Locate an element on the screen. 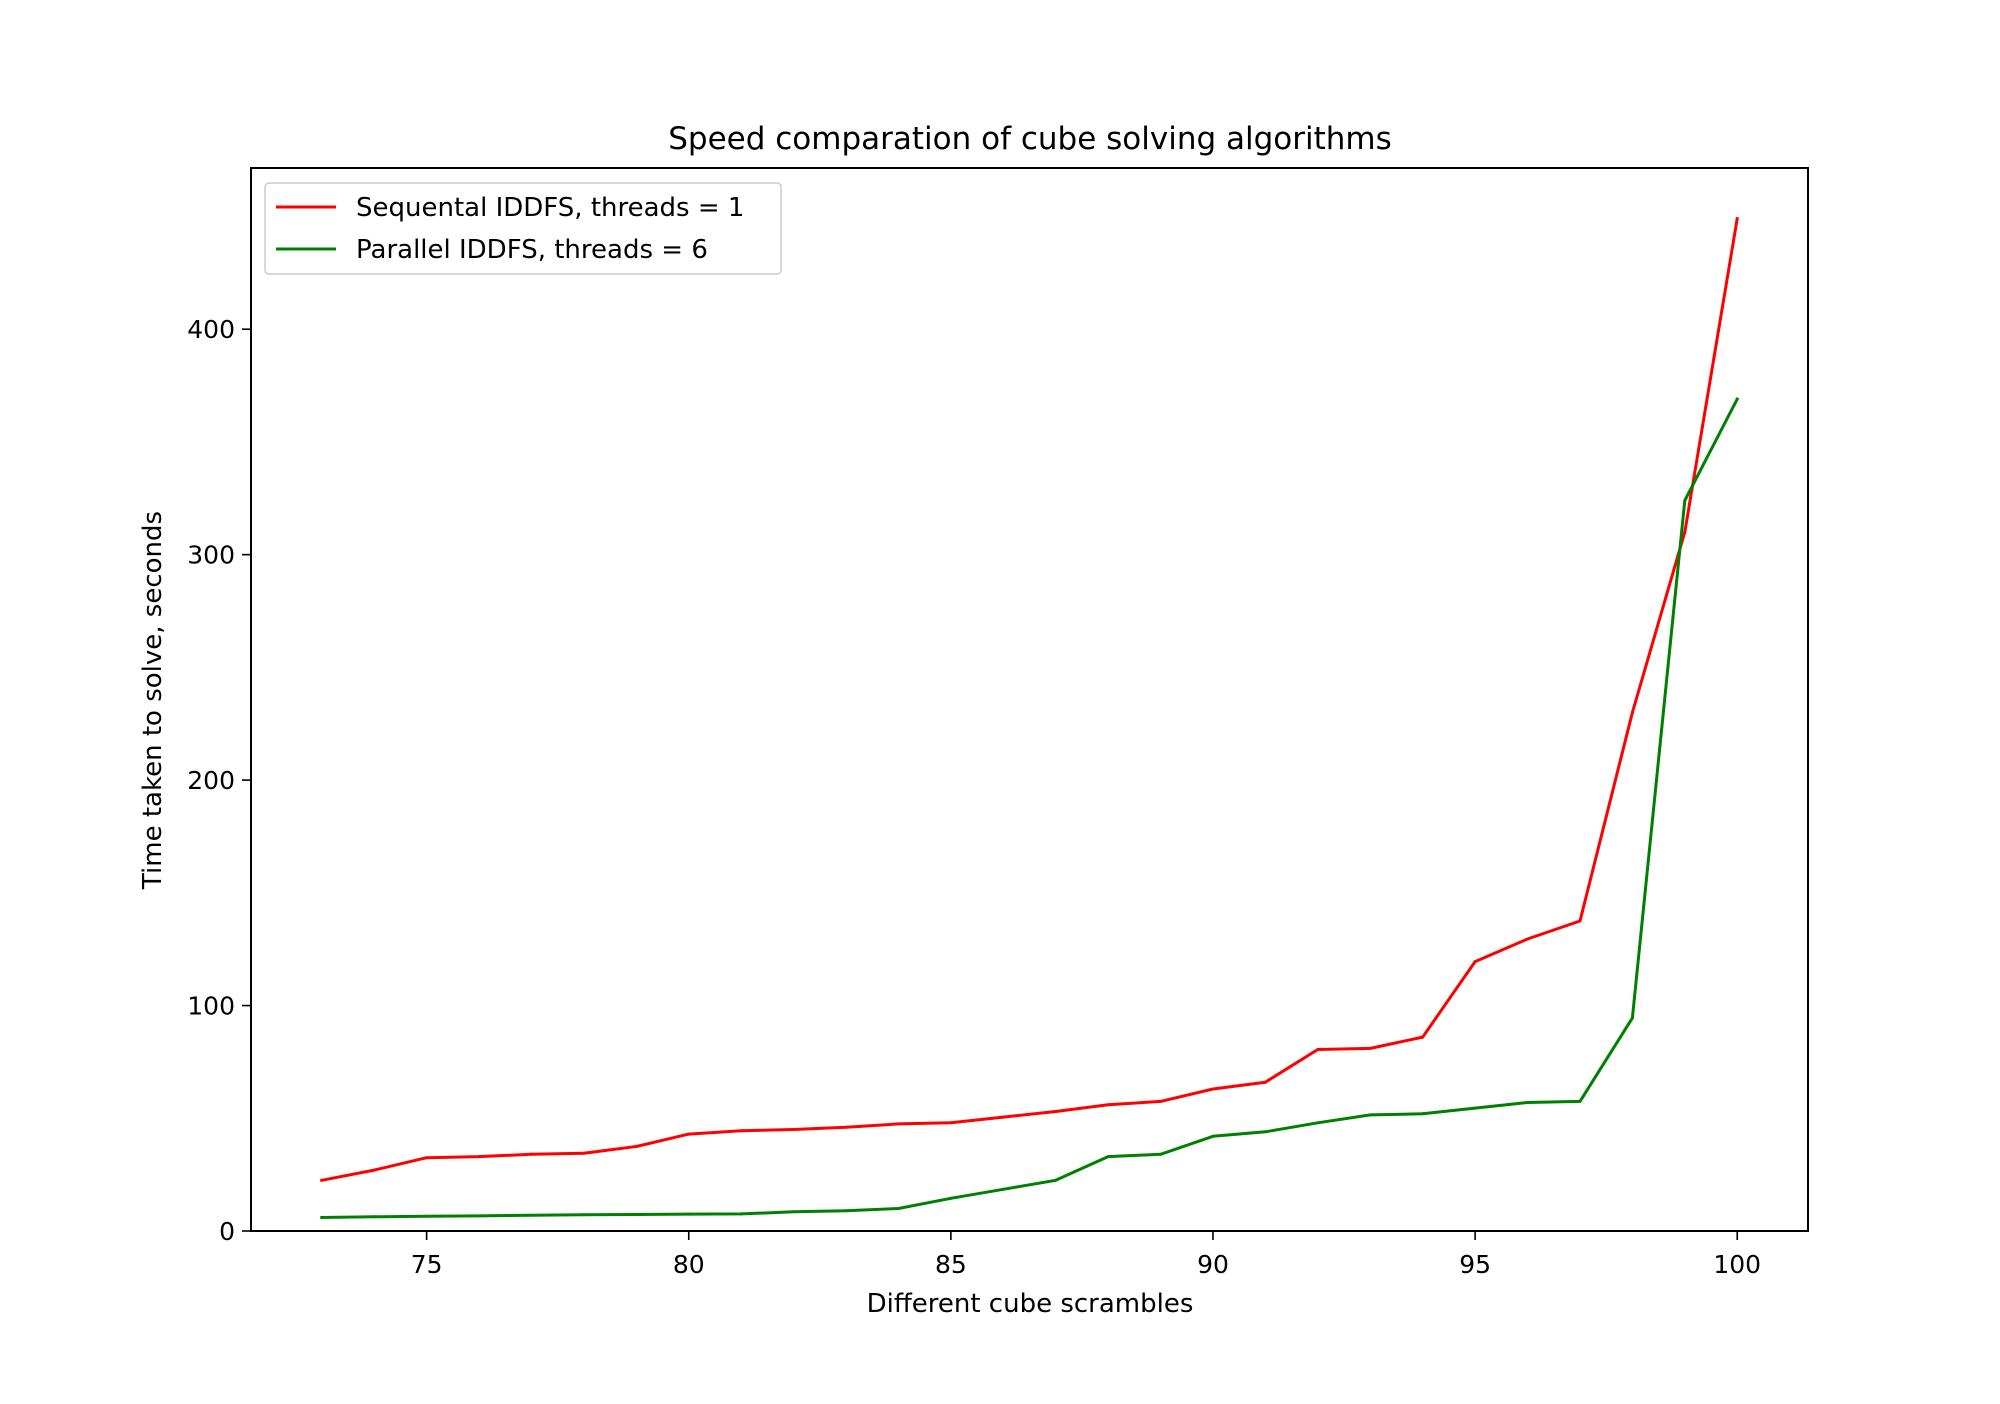 This screenshot has width=2000, height=1404. y-tick-label-300: 300 is located at coordinates (211, 555).